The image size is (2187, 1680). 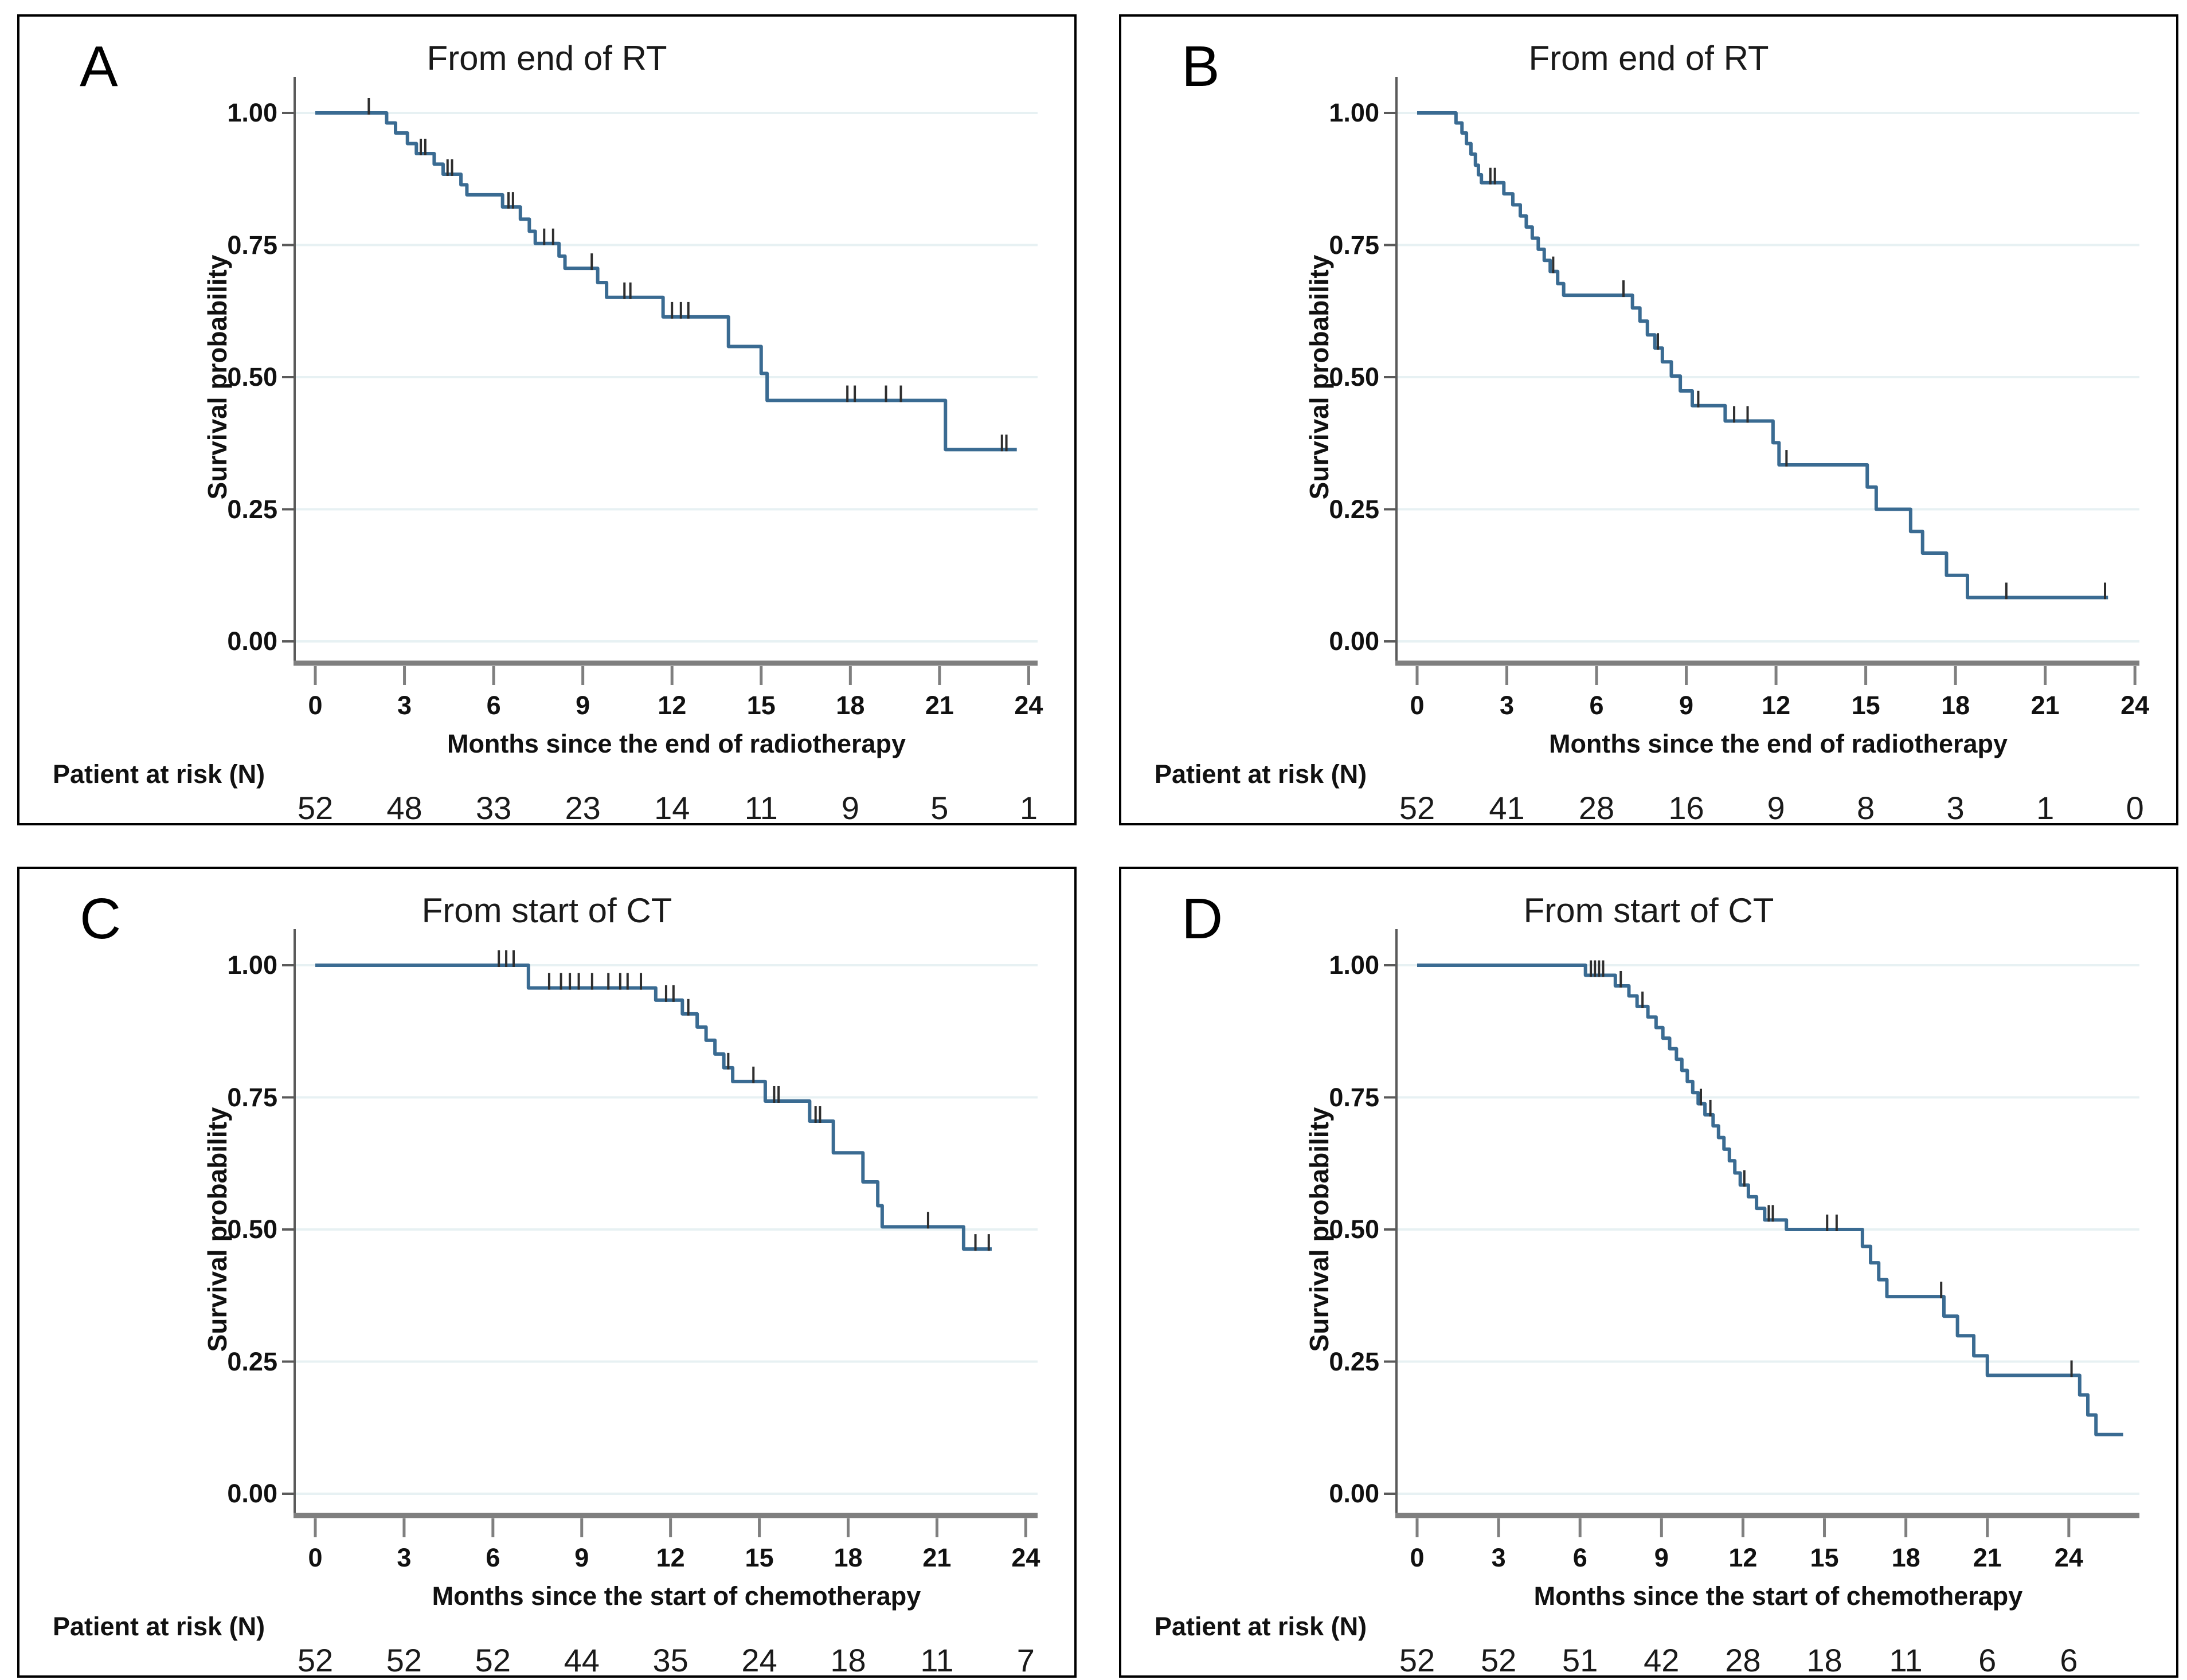 I want to click on at-risk-count: 44, so click(x=582, y=1660).